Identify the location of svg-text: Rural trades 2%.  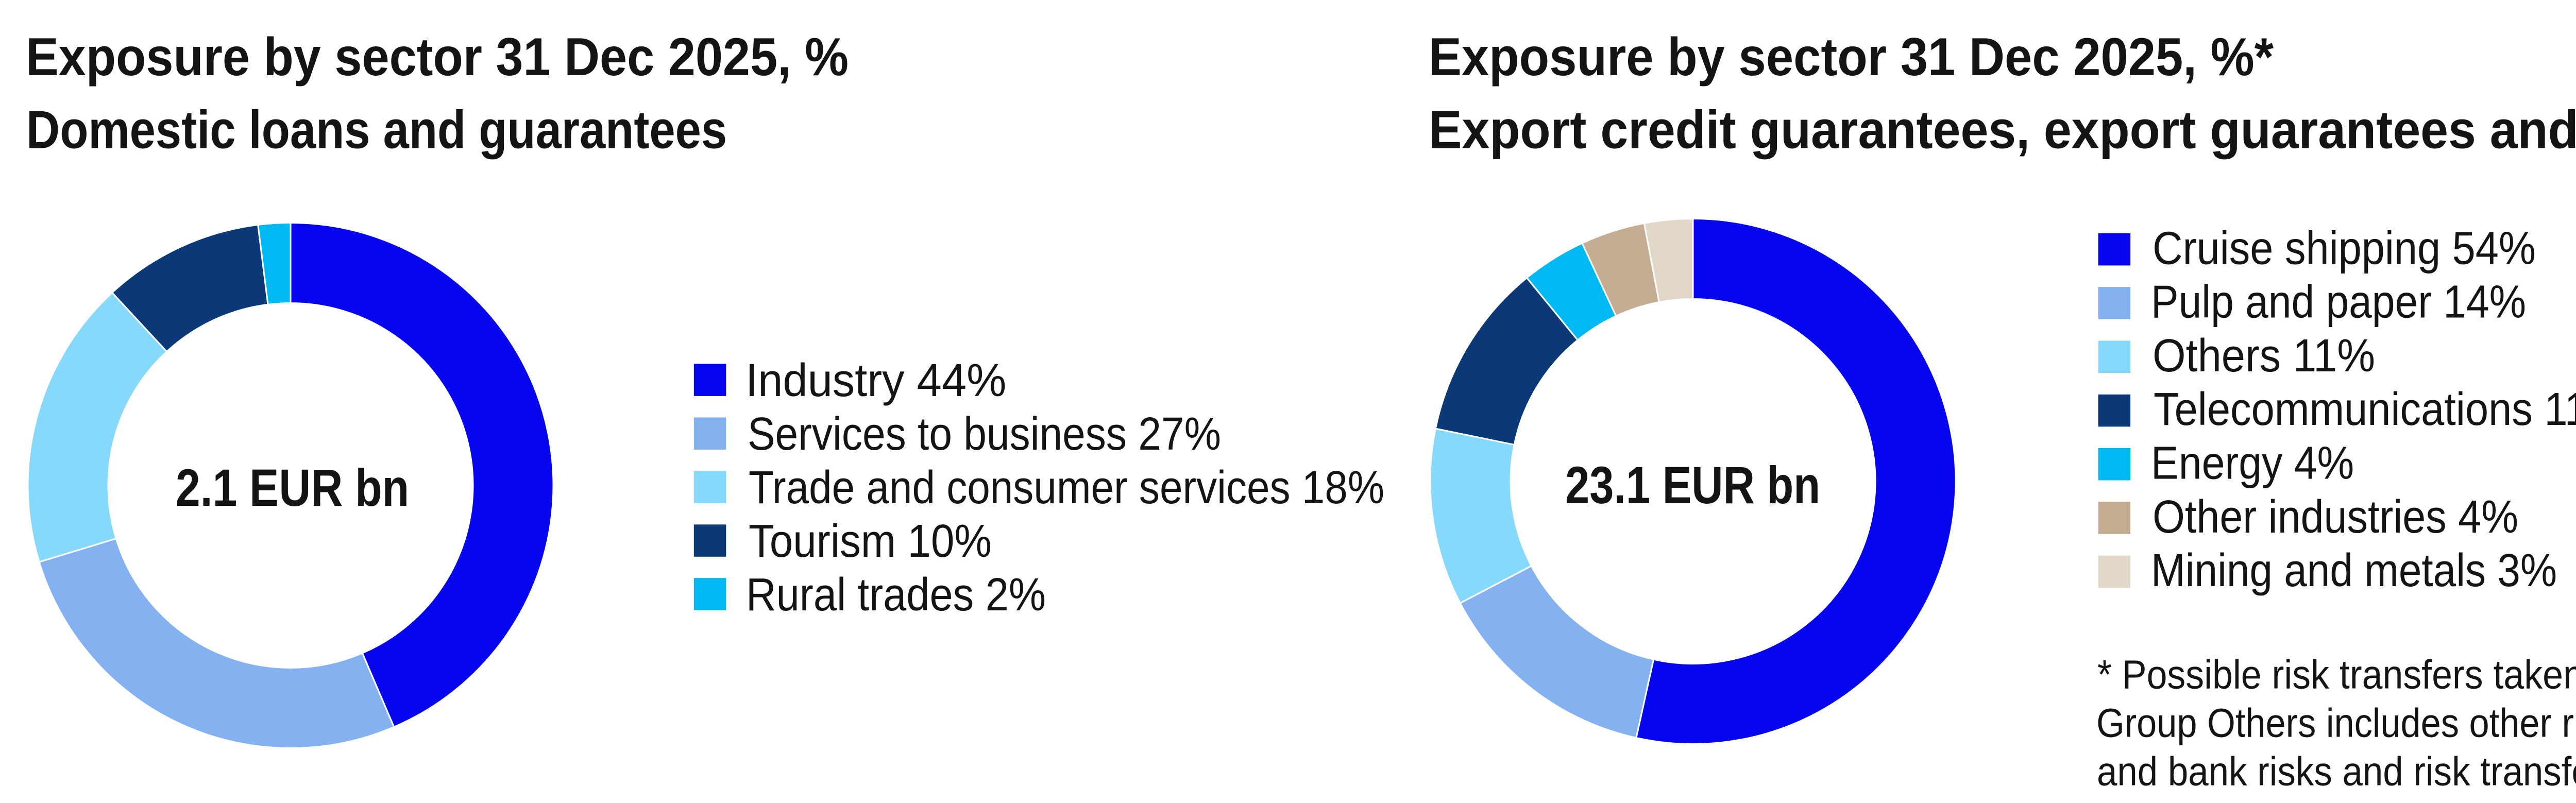
(896, 595).